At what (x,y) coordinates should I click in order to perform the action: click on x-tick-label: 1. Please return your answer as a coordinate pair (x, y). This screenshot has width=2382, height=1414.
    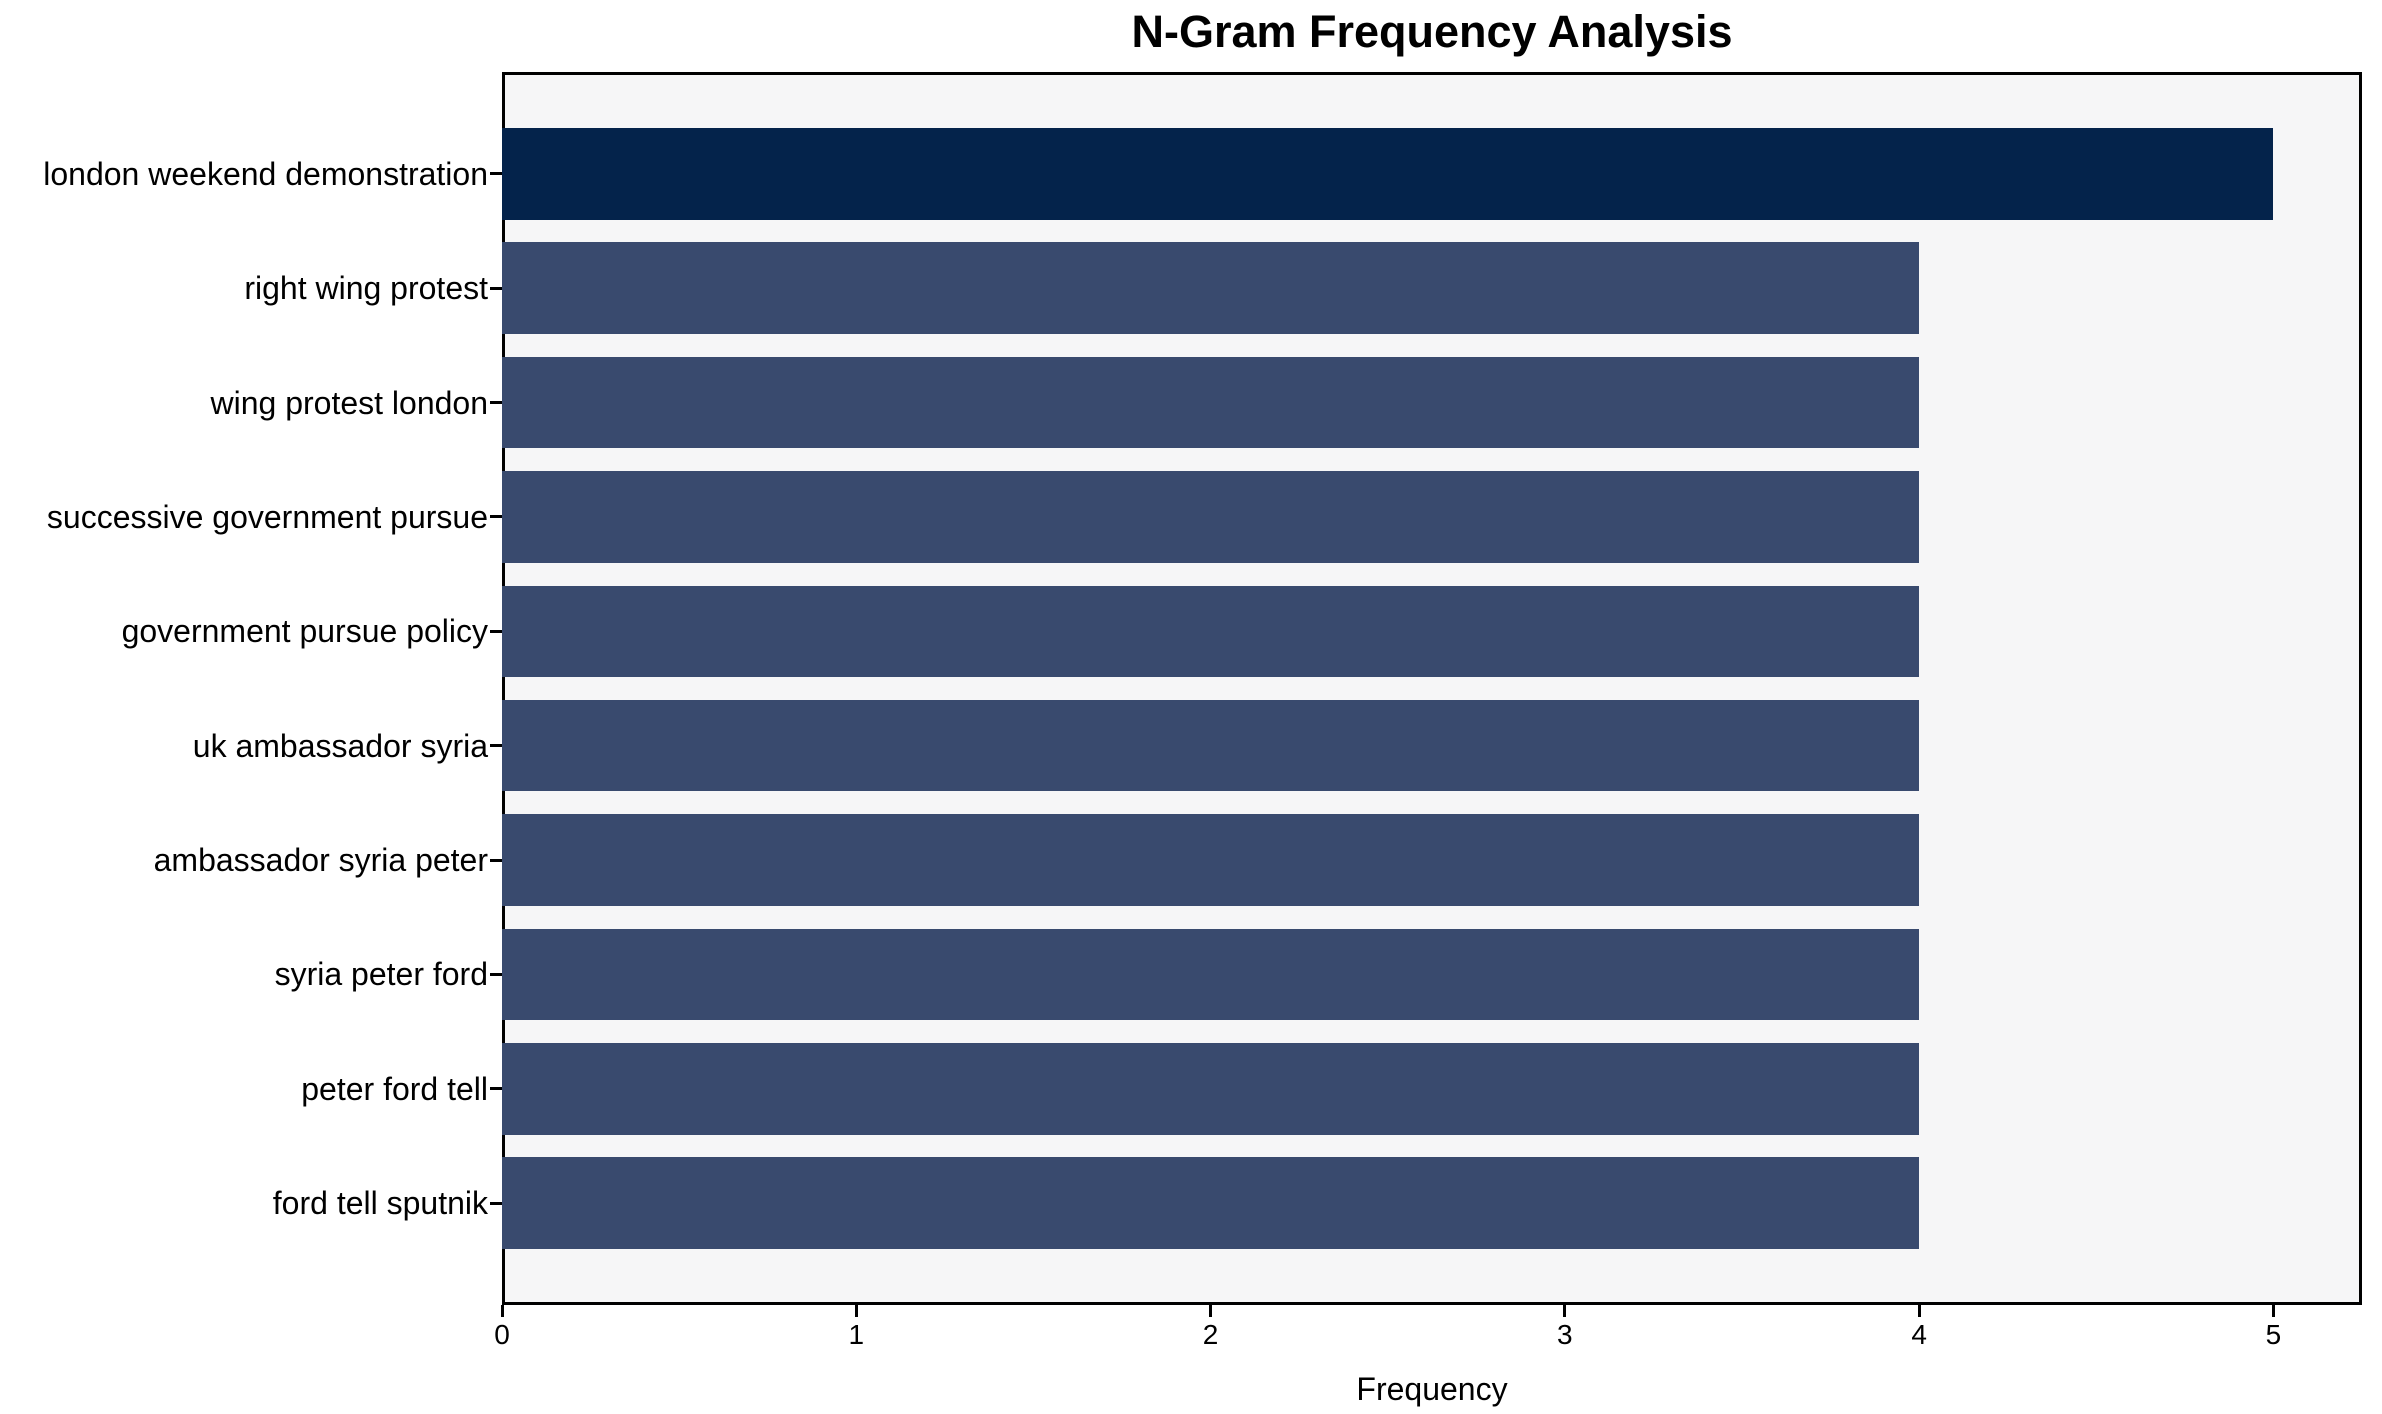
    Looking at the image, I should click on (856, 1334).